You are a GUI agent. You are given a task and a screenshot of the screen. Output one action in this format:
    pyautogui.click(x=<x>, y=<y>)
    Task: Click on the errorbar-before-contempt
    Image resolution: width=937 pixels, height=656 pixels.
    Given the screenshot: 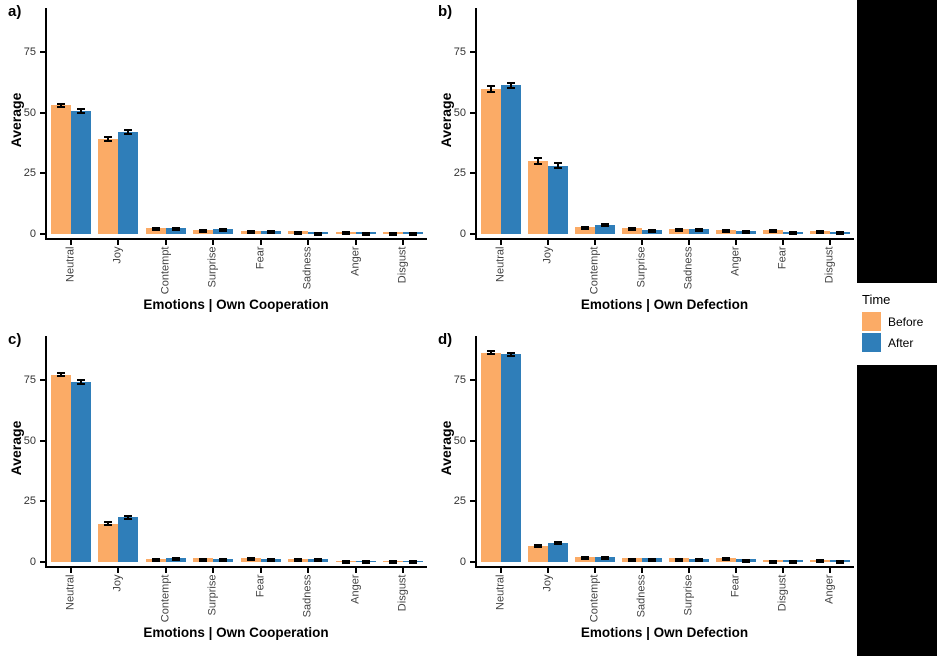 What is the action you would take?
    pyautogui.click(x=155, y=228)
    